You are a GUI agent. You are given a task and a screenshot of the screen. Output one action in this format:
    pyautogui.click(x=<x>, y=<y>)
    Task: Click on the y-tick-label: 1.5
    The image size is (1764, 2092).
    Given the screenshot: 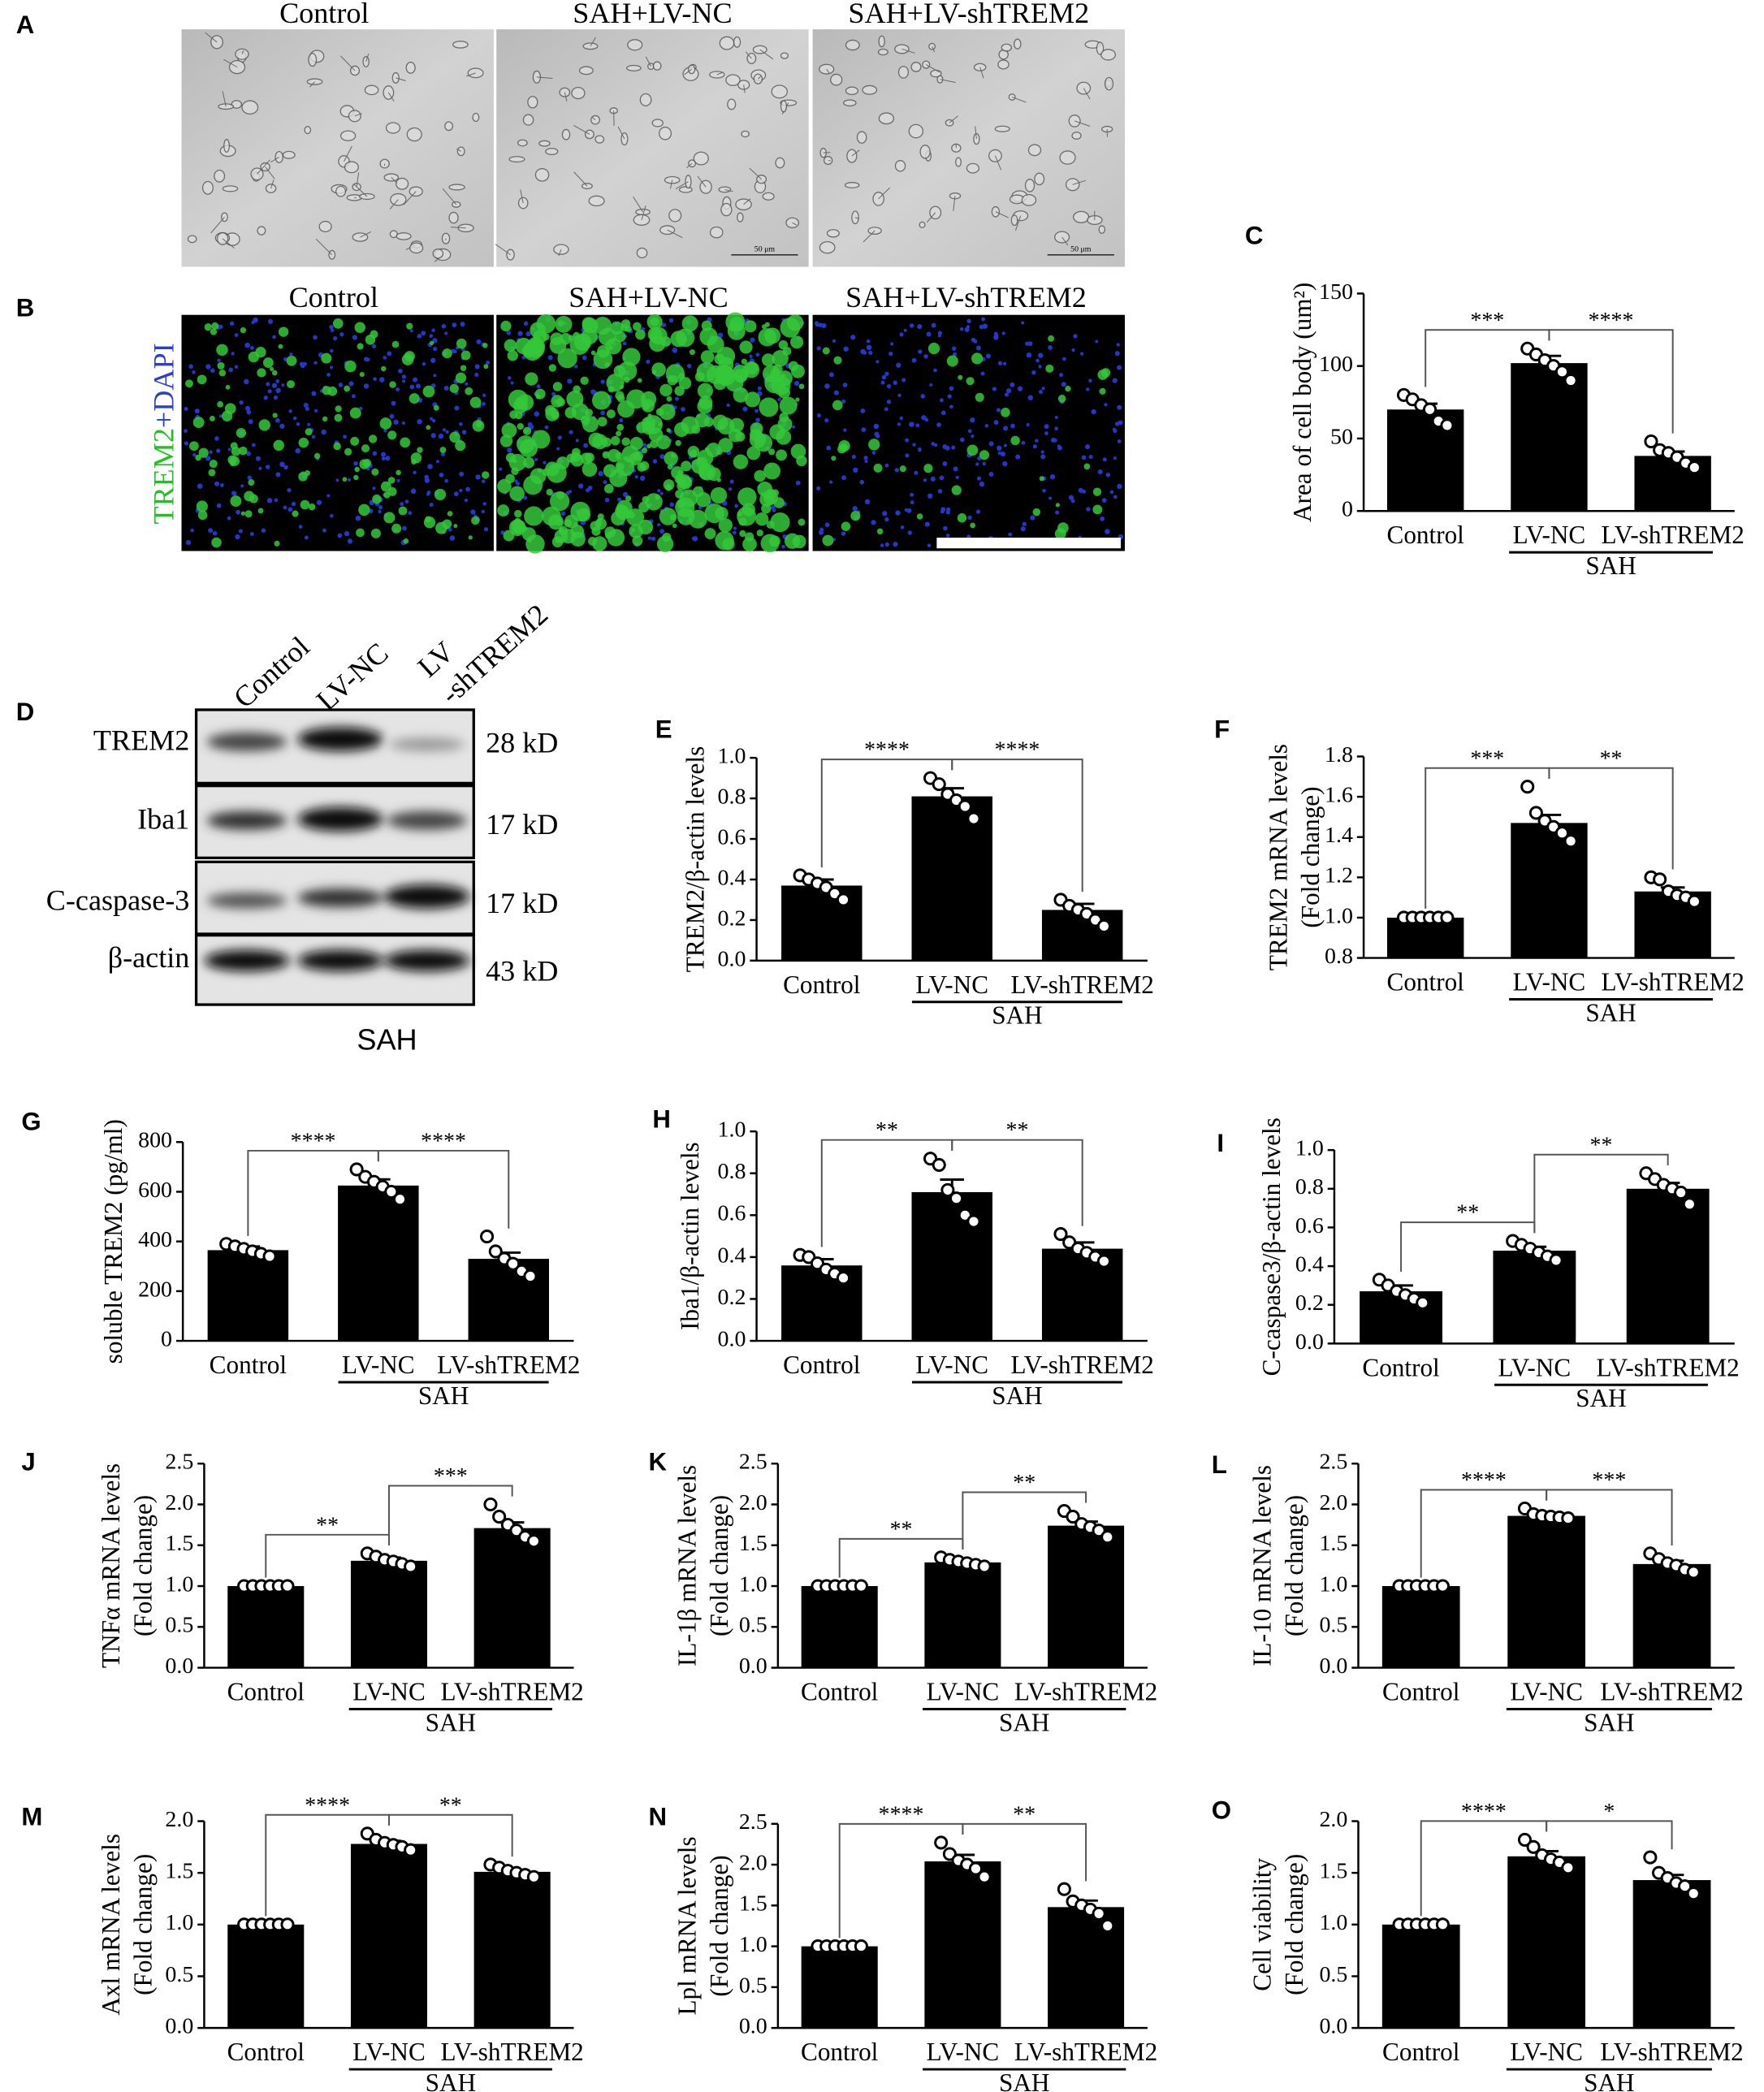 What is the action you would take?
    pyautogui.click(x=179, y=1871)
    